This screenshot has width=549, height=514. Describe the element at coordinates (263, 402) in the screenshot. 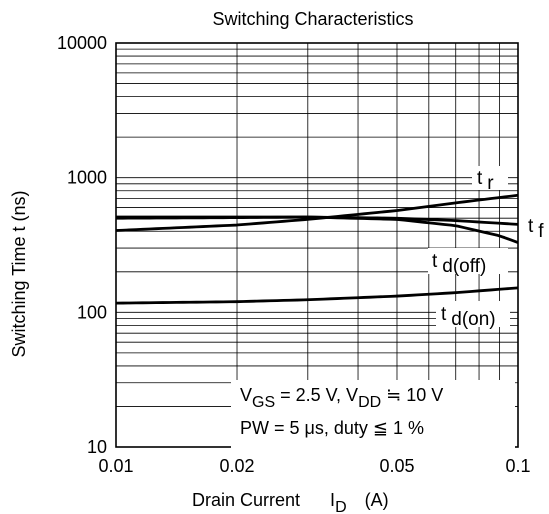

I see `vgs-subscript: GS` at that location.